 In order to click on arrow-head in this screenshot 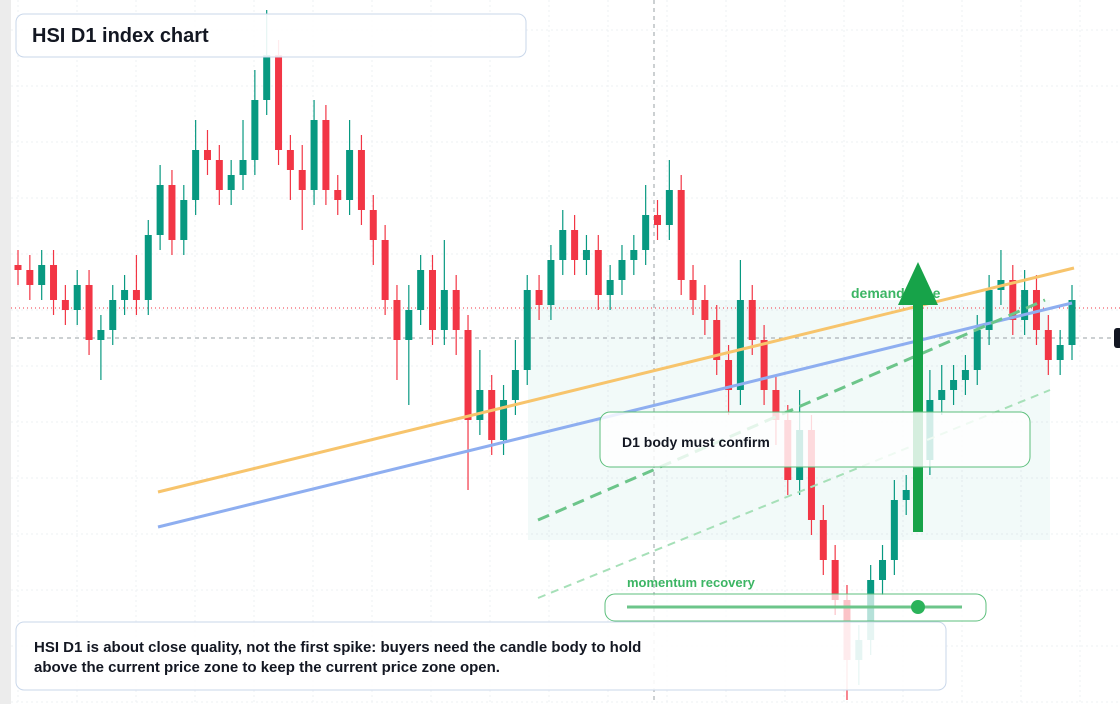, I will do `click(918, 283)`.